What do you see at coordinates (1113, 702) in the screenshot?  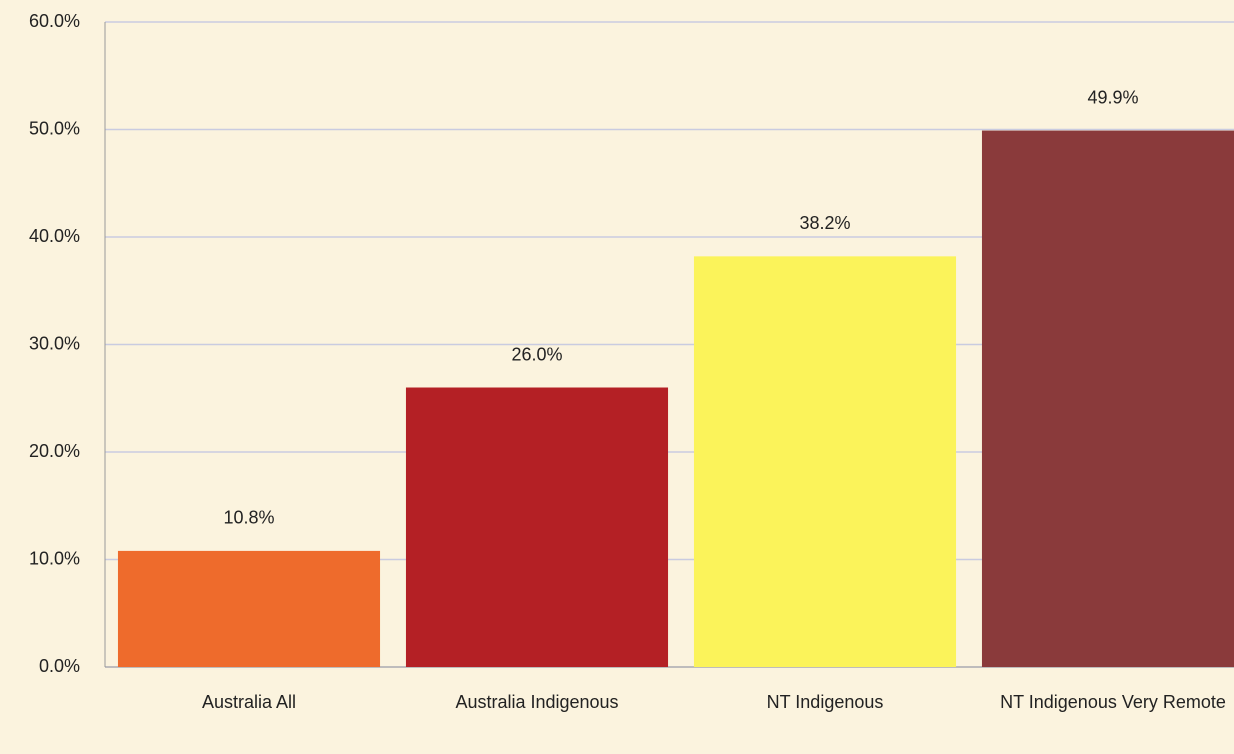 I see `x-tick-label: NT Indigenous Very Remote` at bounding box center [1113, 702].